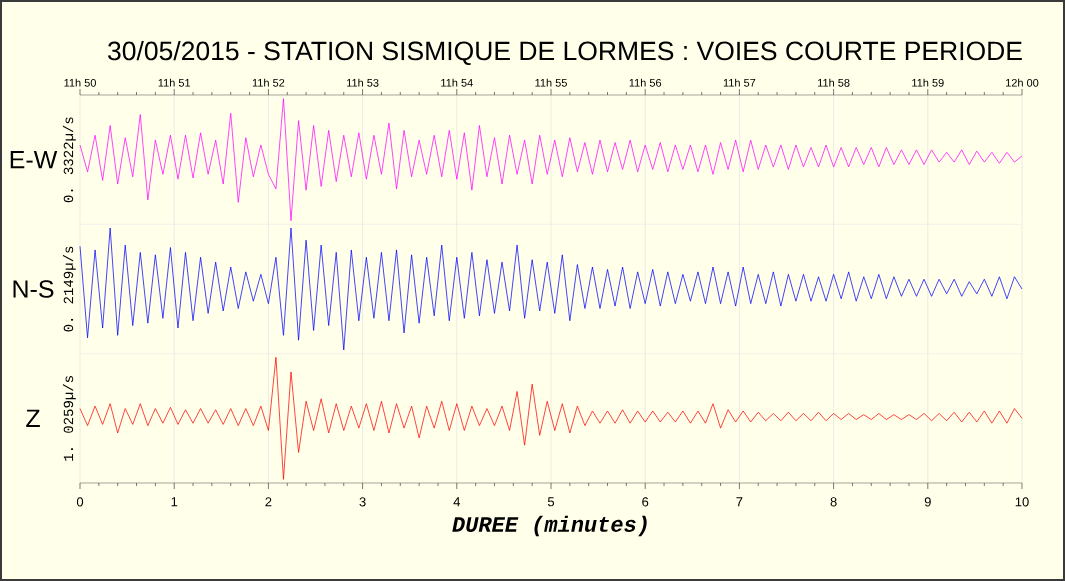 The height and width of the screenshot is (581, 1065). What do you see at coordinates (739, 82) in the screenshot?
I see `x2-tick-label: 11h 57` at bounding box center [739, 82].